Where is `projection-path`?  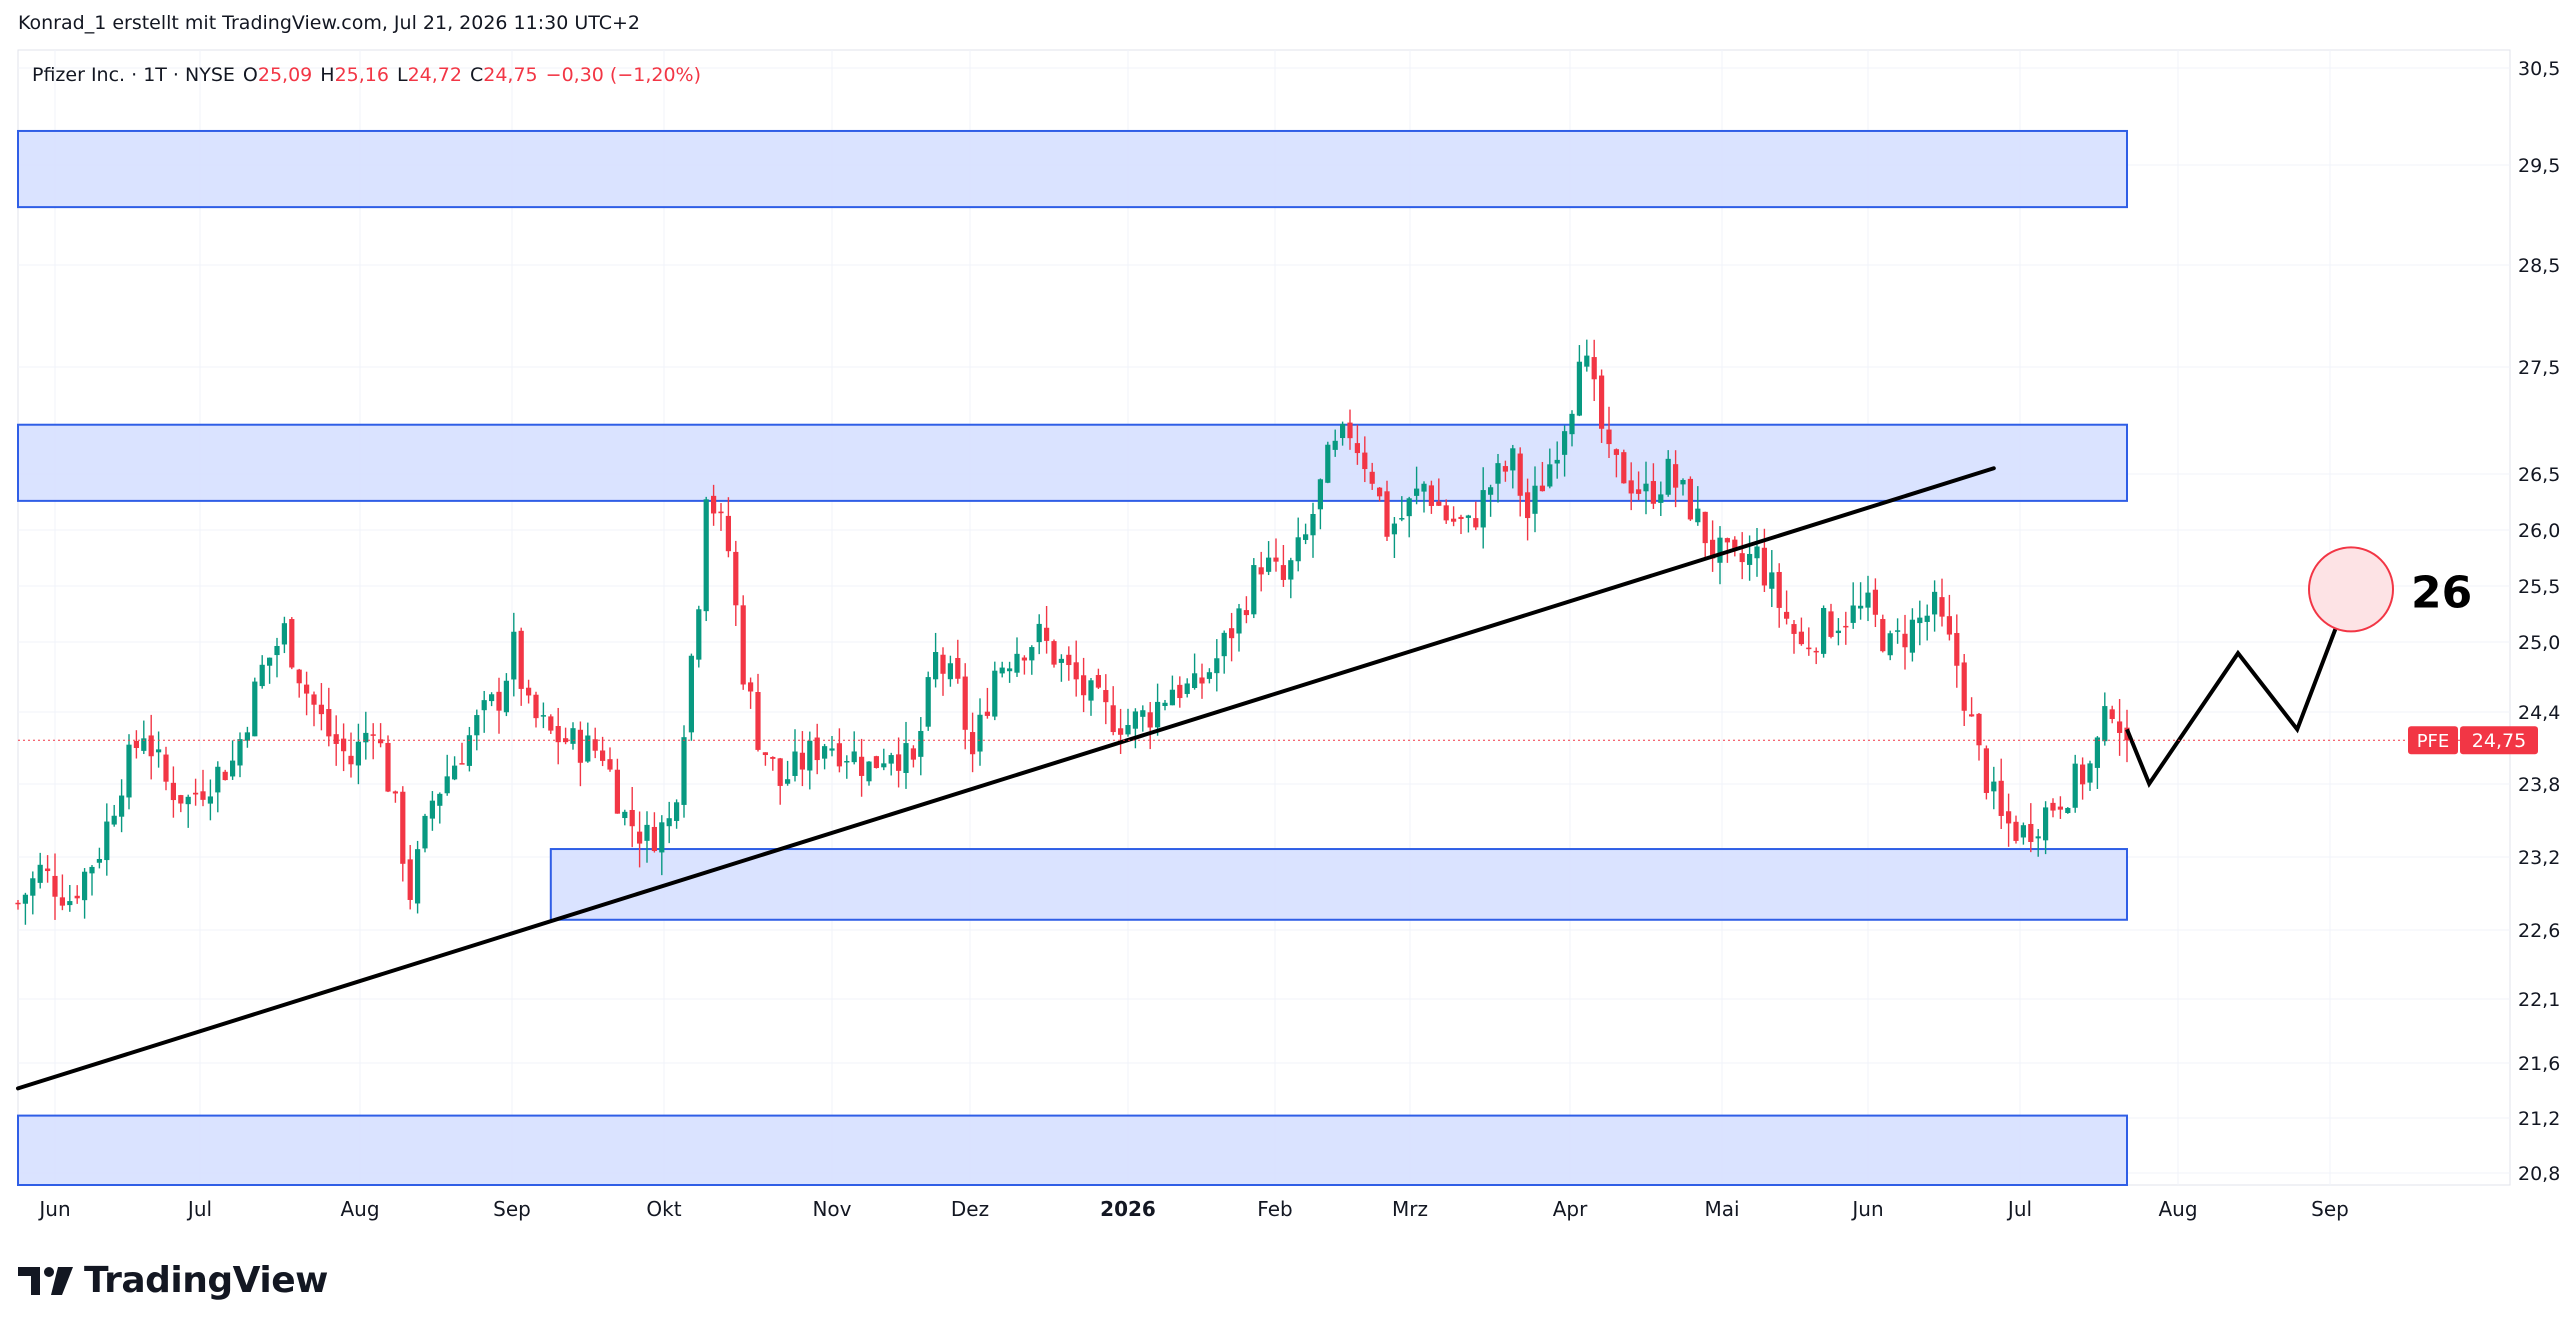
projection-path is located at coordinates (2238, 690).